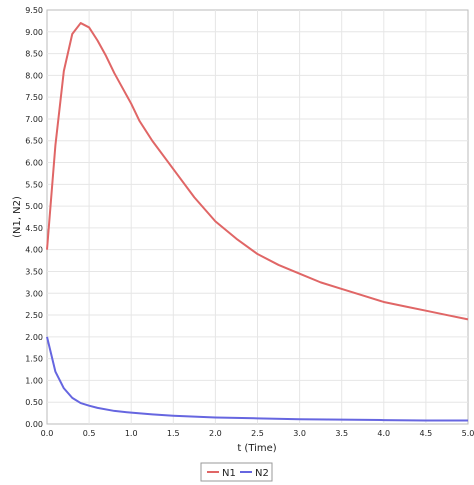  What do you see at coordinates (299, 433) in the screenshot?
I see `x-tick-label: 3.0` at bounding box center [299, 433].